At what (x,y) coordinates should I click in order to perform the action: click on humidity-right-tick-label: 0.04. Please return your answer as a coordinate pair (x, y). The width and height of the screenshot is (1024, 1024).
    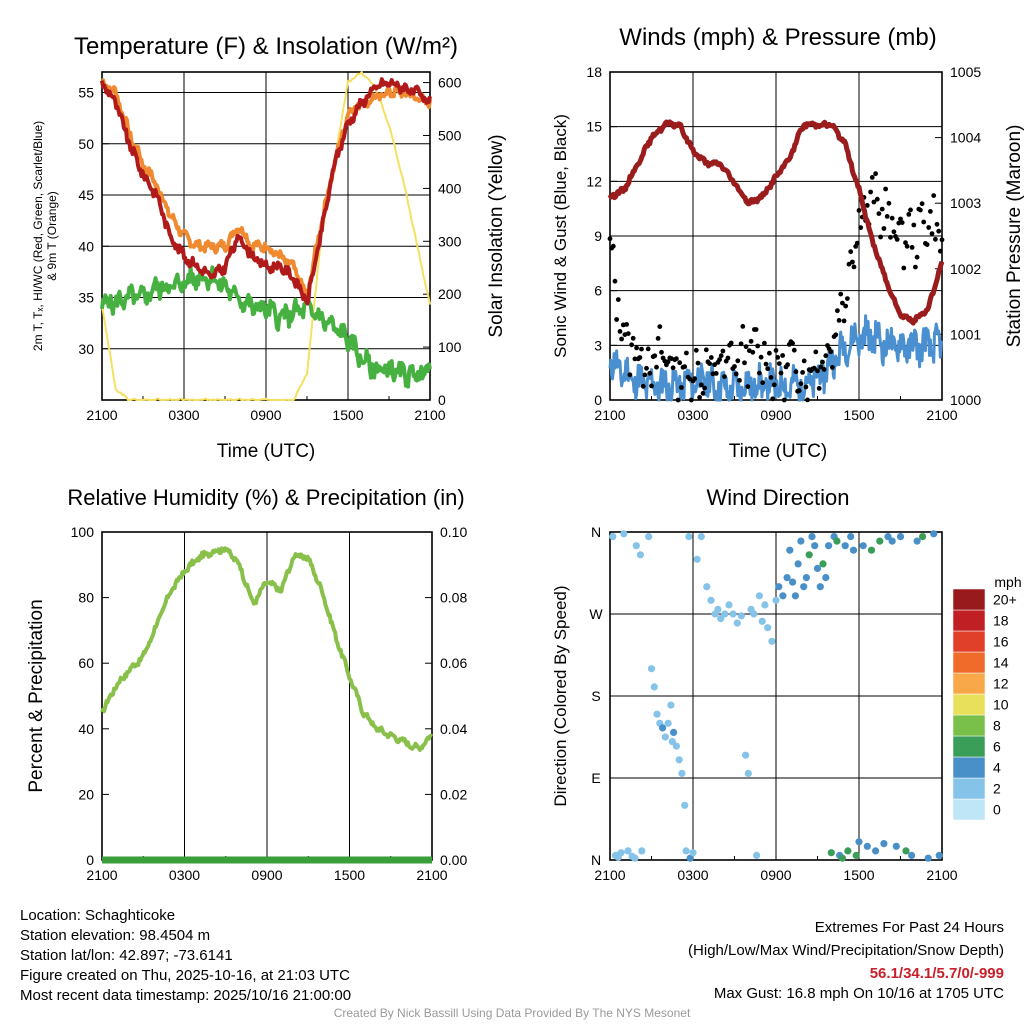
    Looking at the image, I should click on (453, 729).